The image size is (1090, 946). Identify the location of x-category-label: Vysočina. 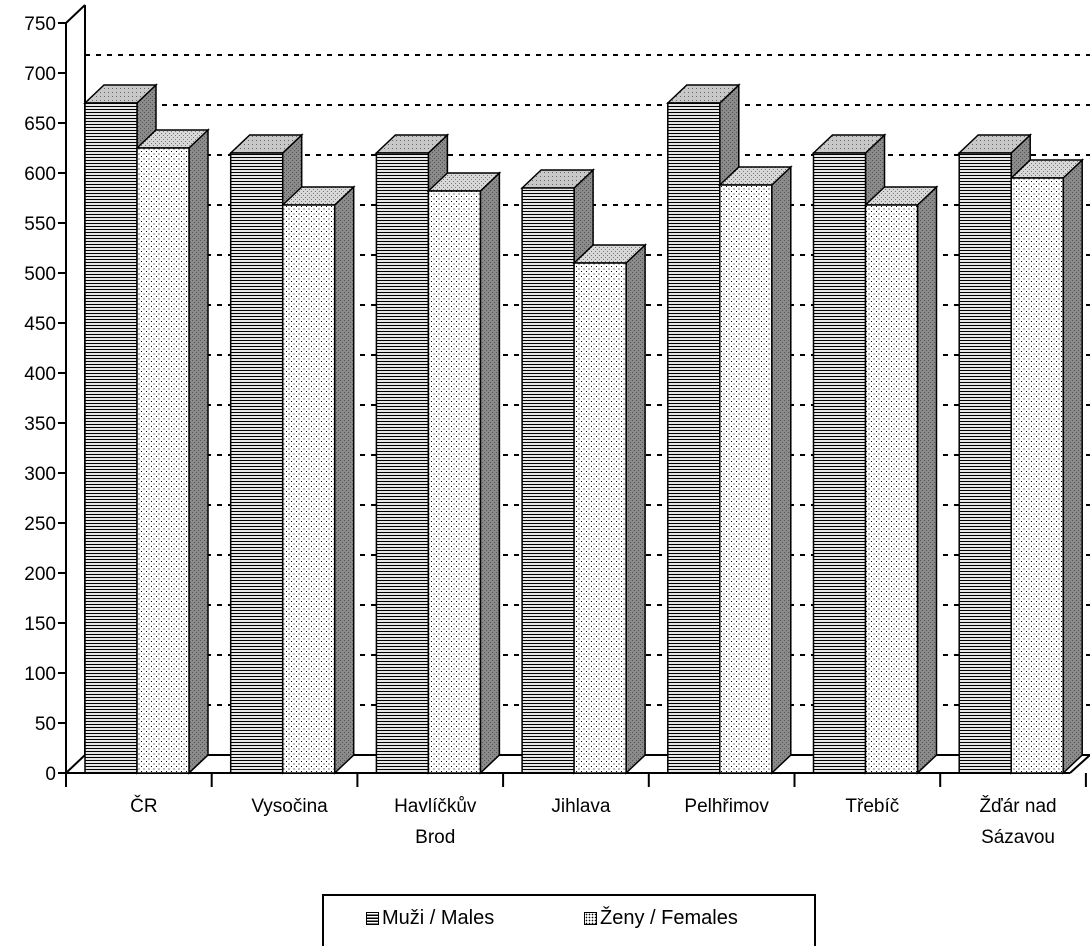
(289, 806).